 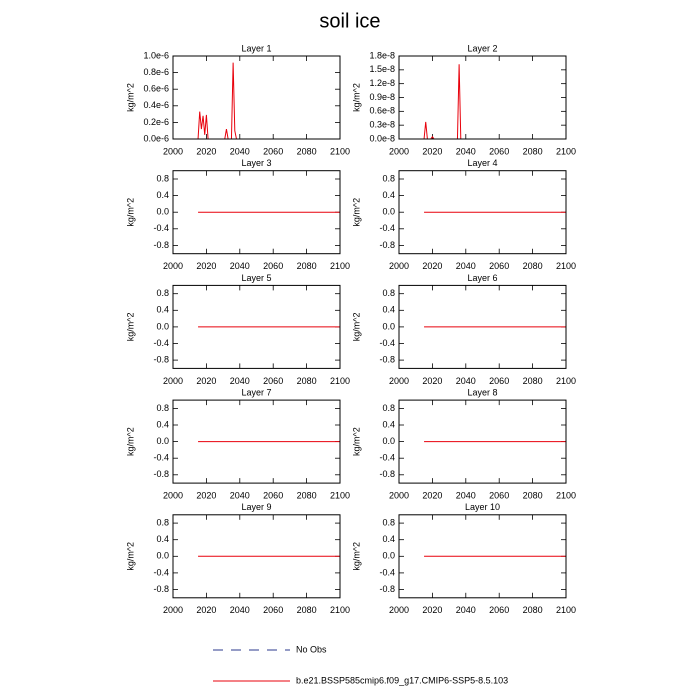 I want to click on panel-title: Layer 2, so click(x=482, y=48).